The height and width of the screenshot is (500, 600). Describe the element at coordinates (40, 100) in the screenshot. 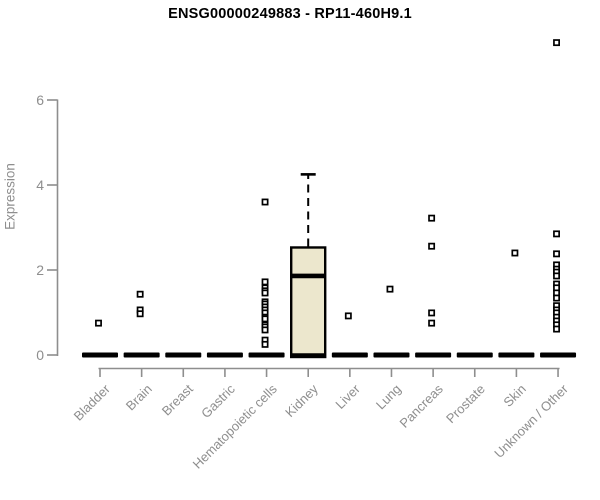

I see `y-tick-label: 6` at that location.